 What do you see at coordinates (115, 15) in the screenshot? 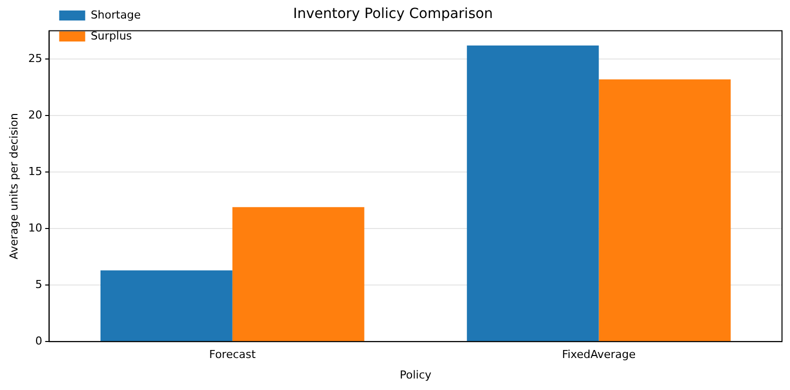
I see `legend-label: Shortage` at bounding box center [115, 15].